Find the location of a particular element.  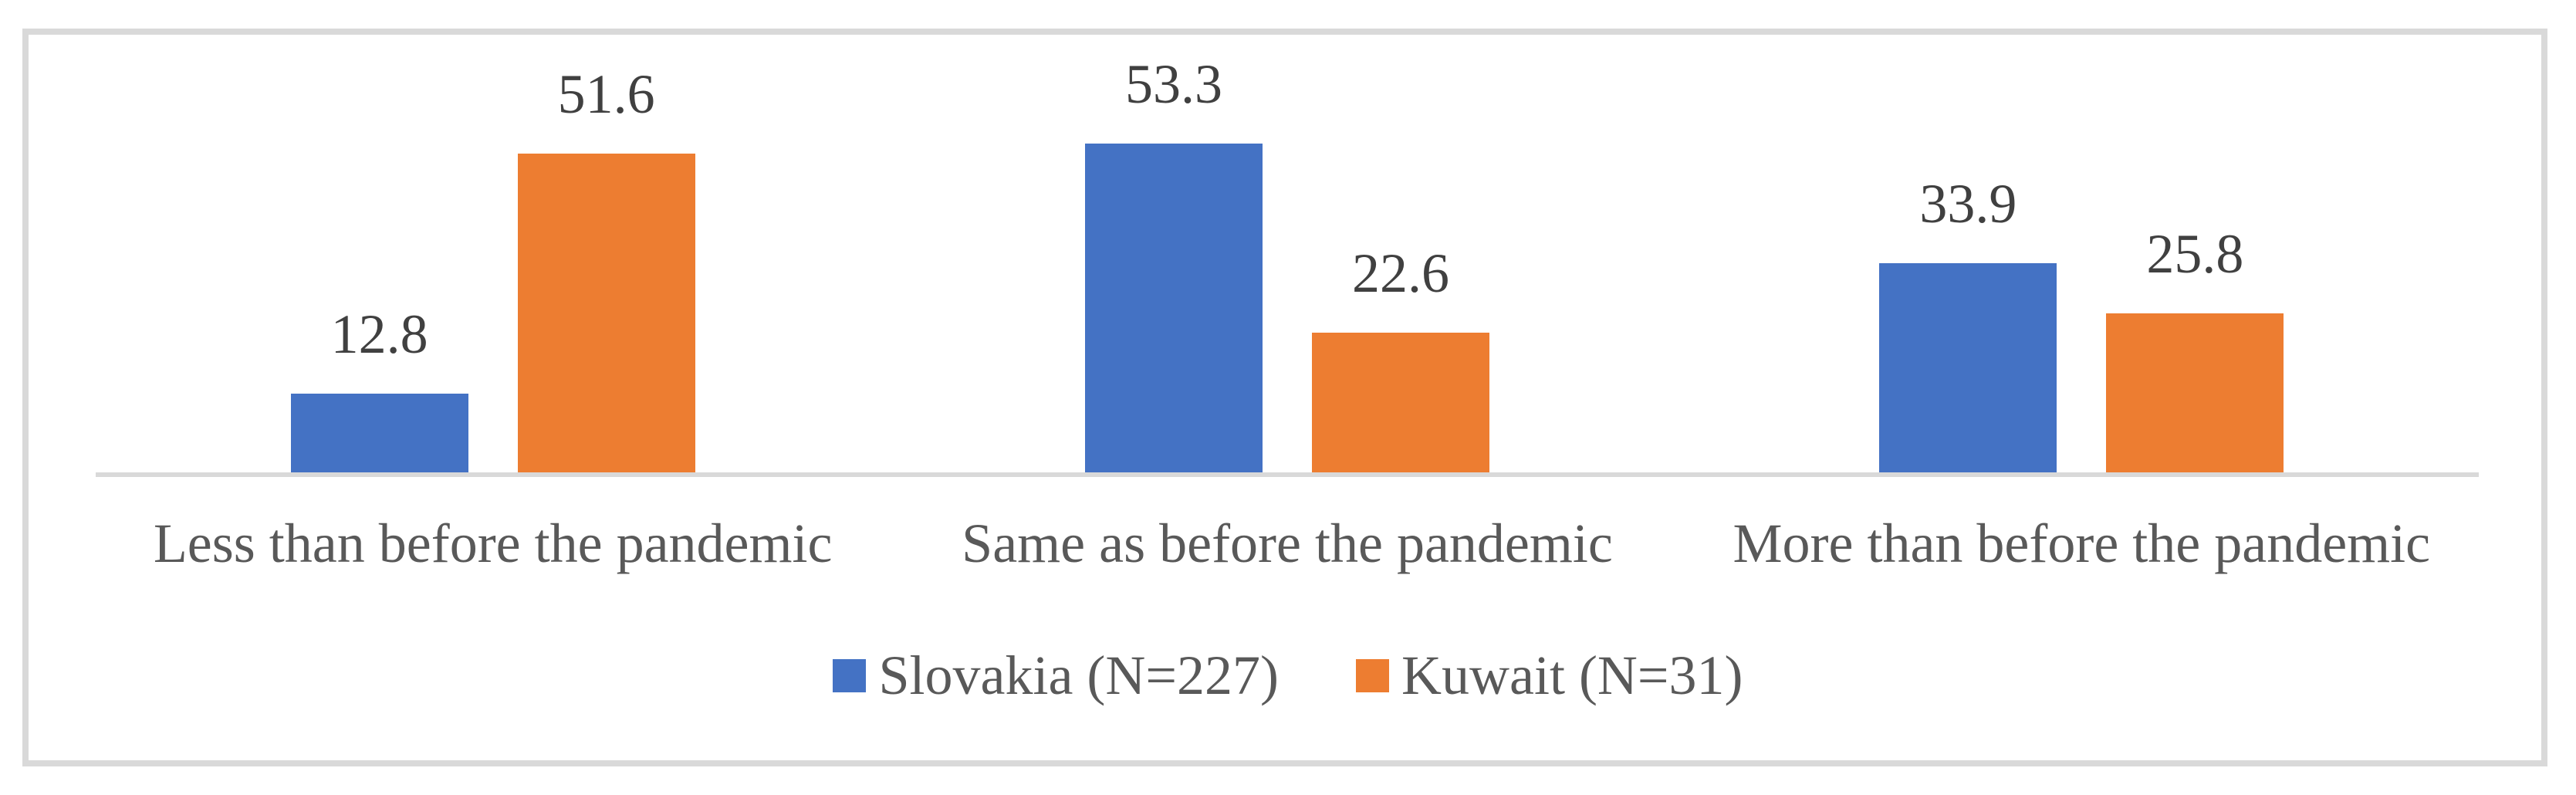

category-label-0: Less than before the pandemic is located at coordinates (493, 543).